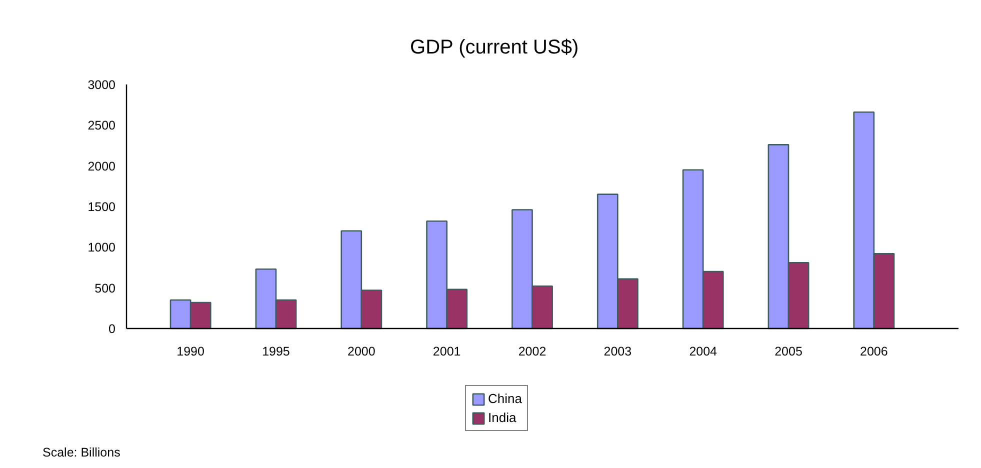 The width and height of the screenshot is (981, 468). Describe the element at coordinates (362, 351) in the screenshot. I see `x-tick-label: 2000` at that location.